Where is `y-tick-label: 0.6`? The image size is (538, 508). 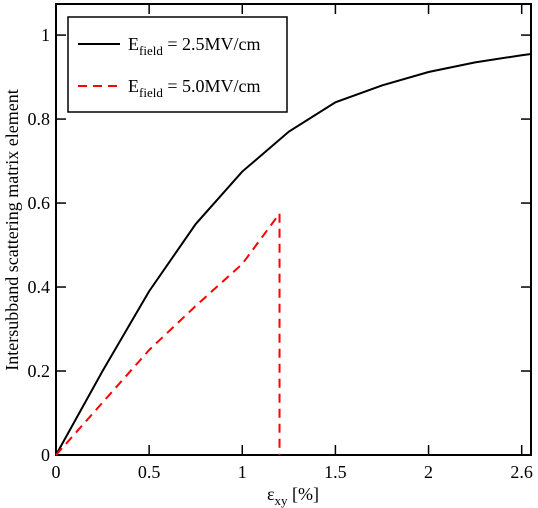 y-tick-label: 0.6 is located at coordinates (39, 203).